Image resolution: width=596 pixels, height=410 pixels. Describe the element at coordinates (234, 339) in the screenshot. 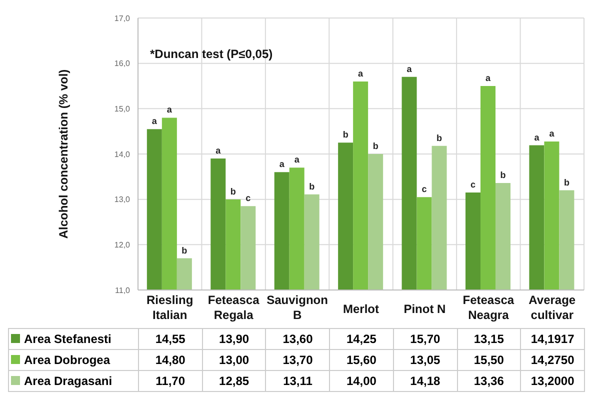

I see `data-label: 13,90` at that location.